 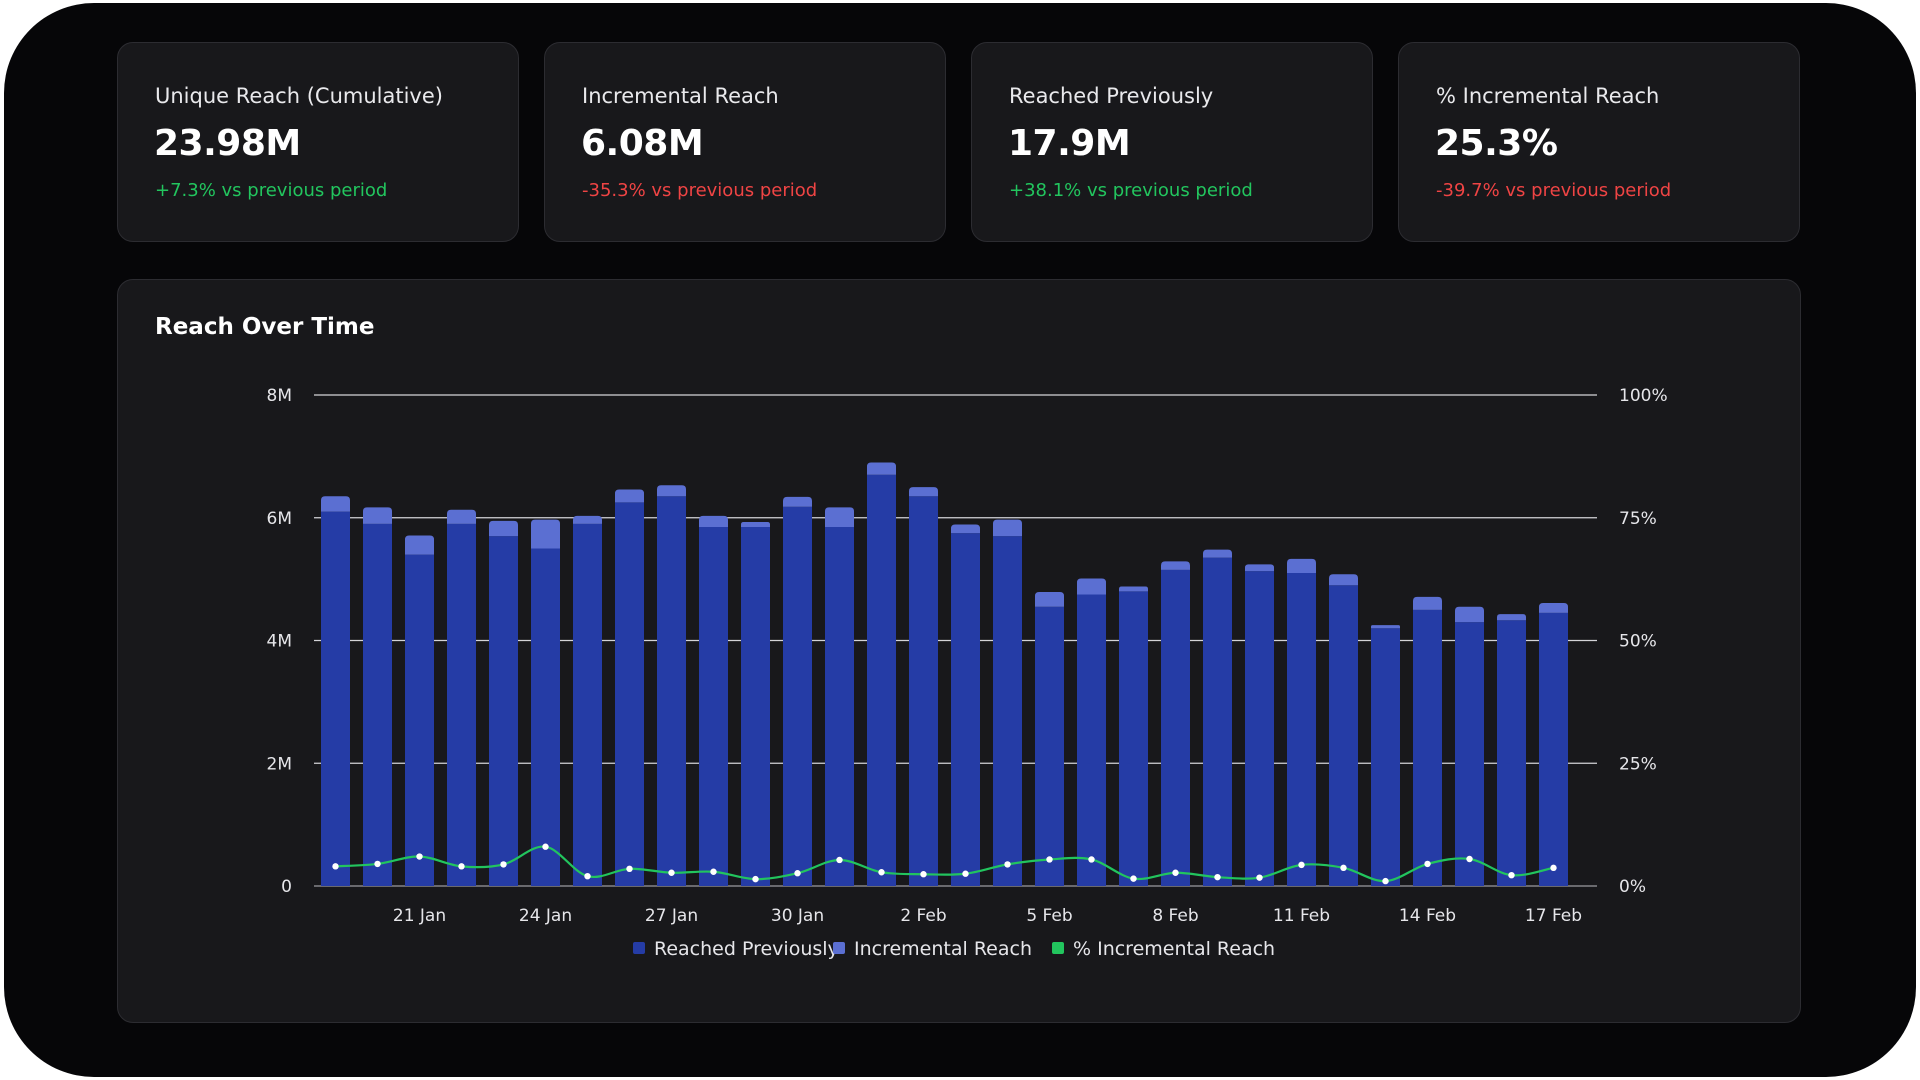 What do you see at coordinates (299, 96) in the screenshot?
I see `kpi-label: Unique Reach (Cumulative)` at bounding box center [299, 96].